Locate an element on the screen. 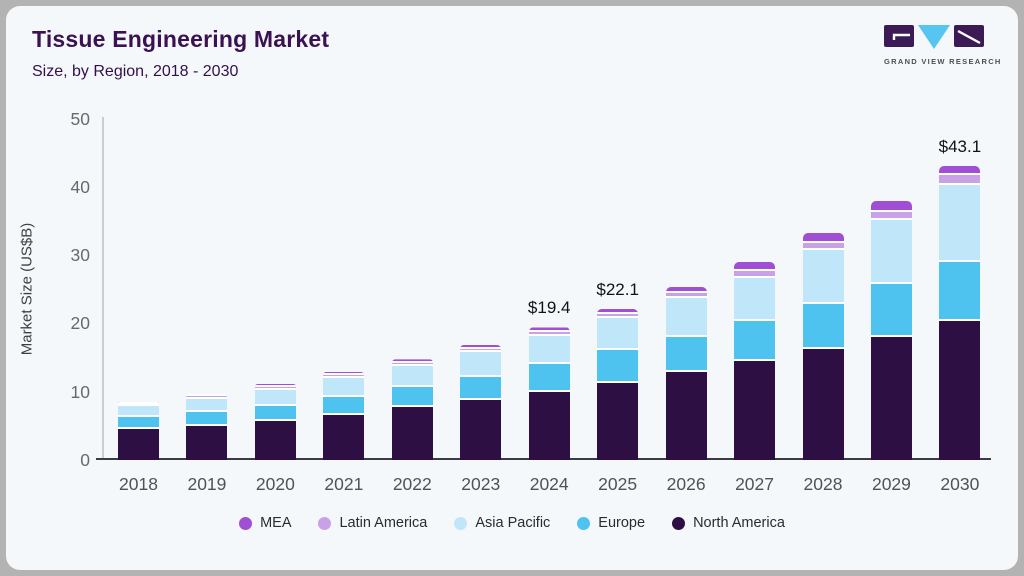 This screenshot has height=576, width=1024. y-tick-label: 40 is located at coordinates (80, 186).